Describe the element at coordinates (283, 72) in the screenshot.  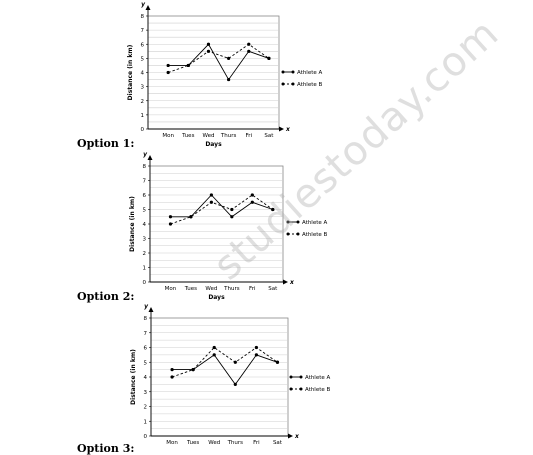
I see `chart-1-legend-athlete-a-marker-start` at that location.